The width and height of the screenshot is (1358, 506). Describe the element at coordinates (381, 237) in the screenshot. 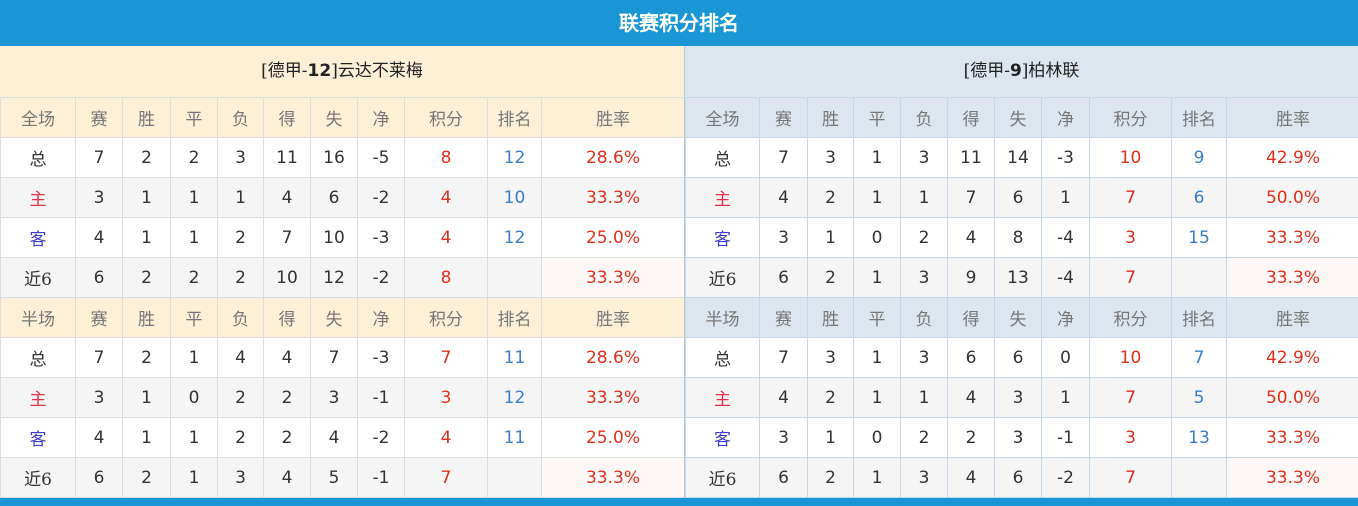

I see `cell-goal-diff: -3` at that location.